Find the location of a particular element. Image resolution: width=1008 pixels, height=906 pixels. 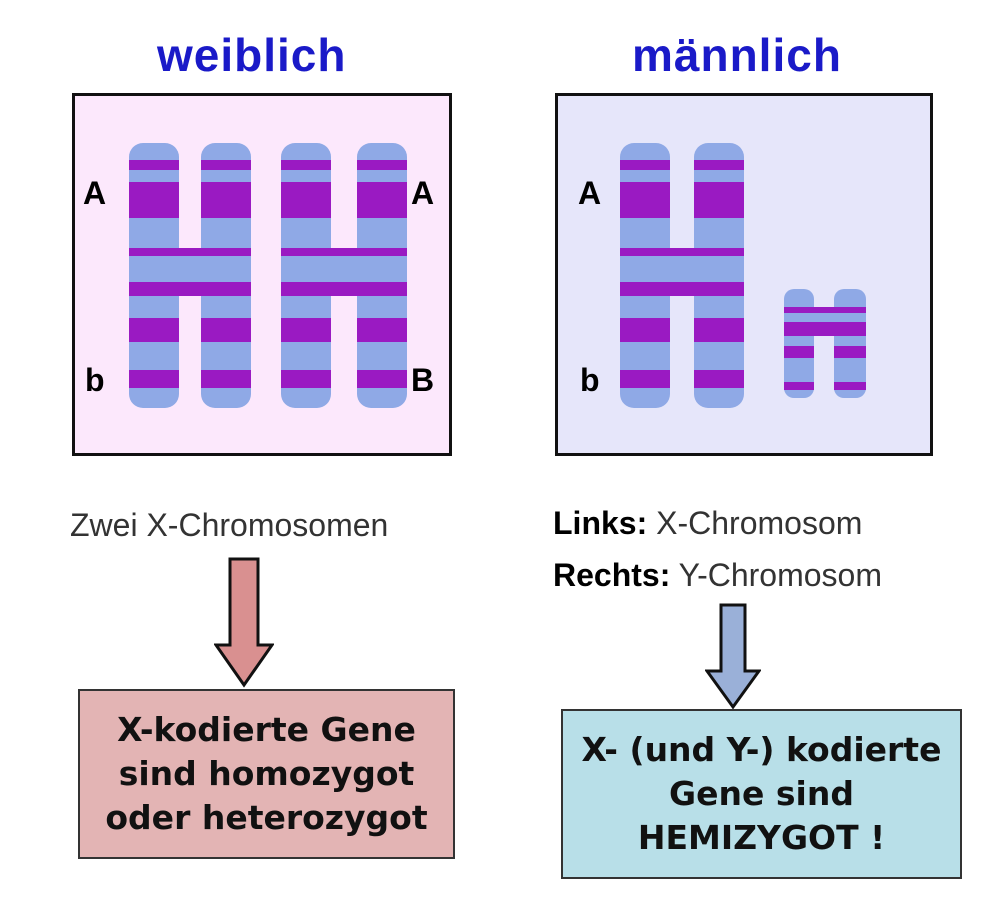

male-caption-left-label: Links: is located at coordinates (600, 523).